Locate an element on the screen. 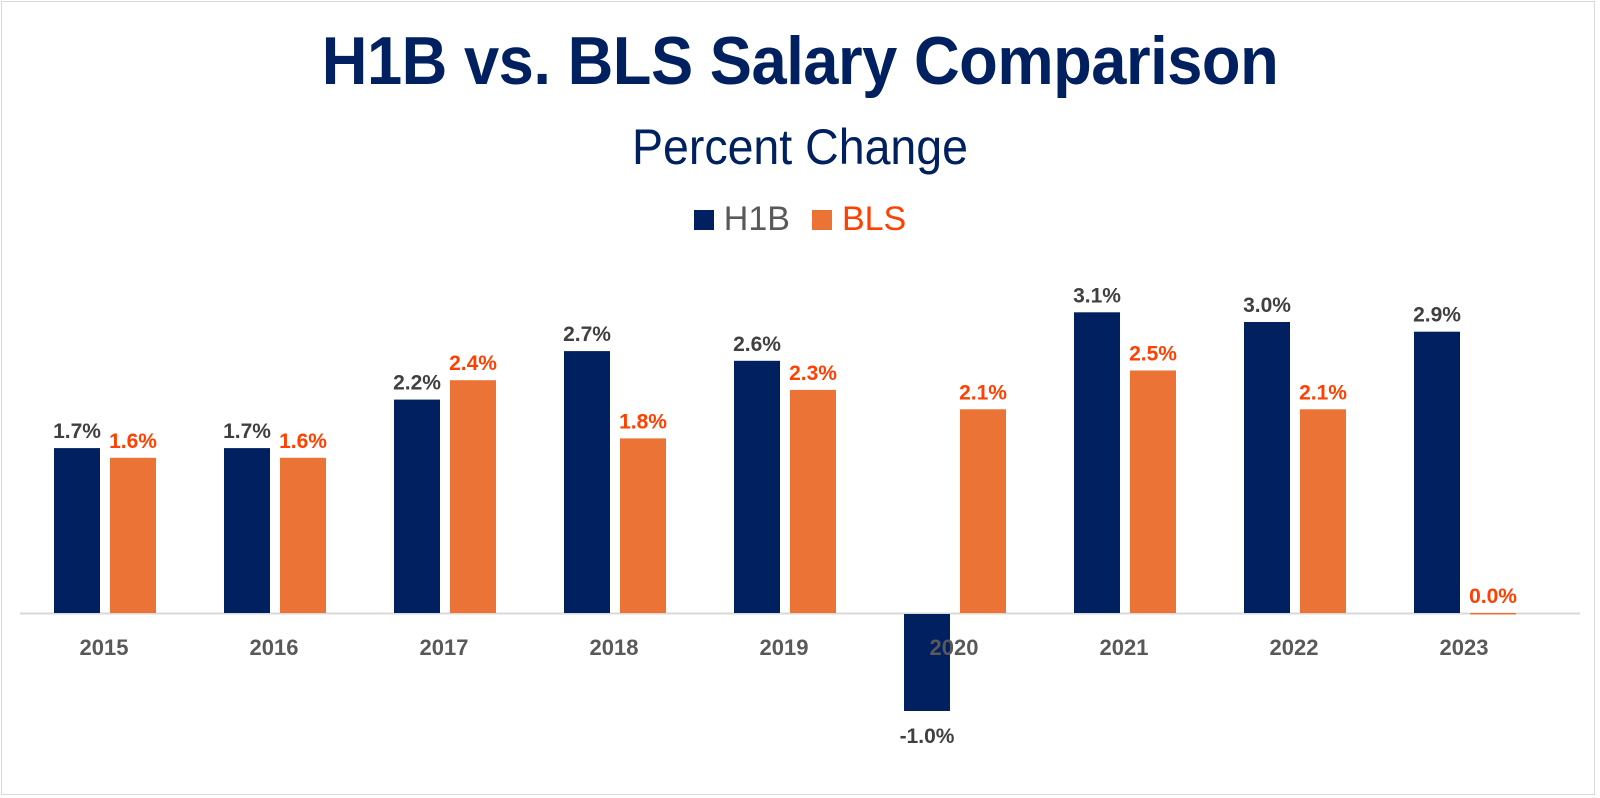 This screenshot has width=1600, height=798. bar-h1b-2017 is located at coordinates (417, 506).